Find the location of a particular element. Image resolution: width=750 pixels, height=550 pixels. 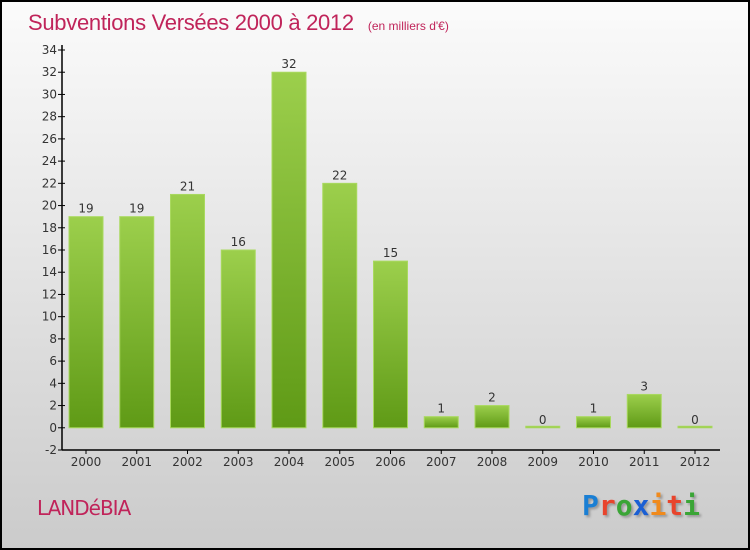

y-tick-label: 26 is located at coordinates (49, 139).